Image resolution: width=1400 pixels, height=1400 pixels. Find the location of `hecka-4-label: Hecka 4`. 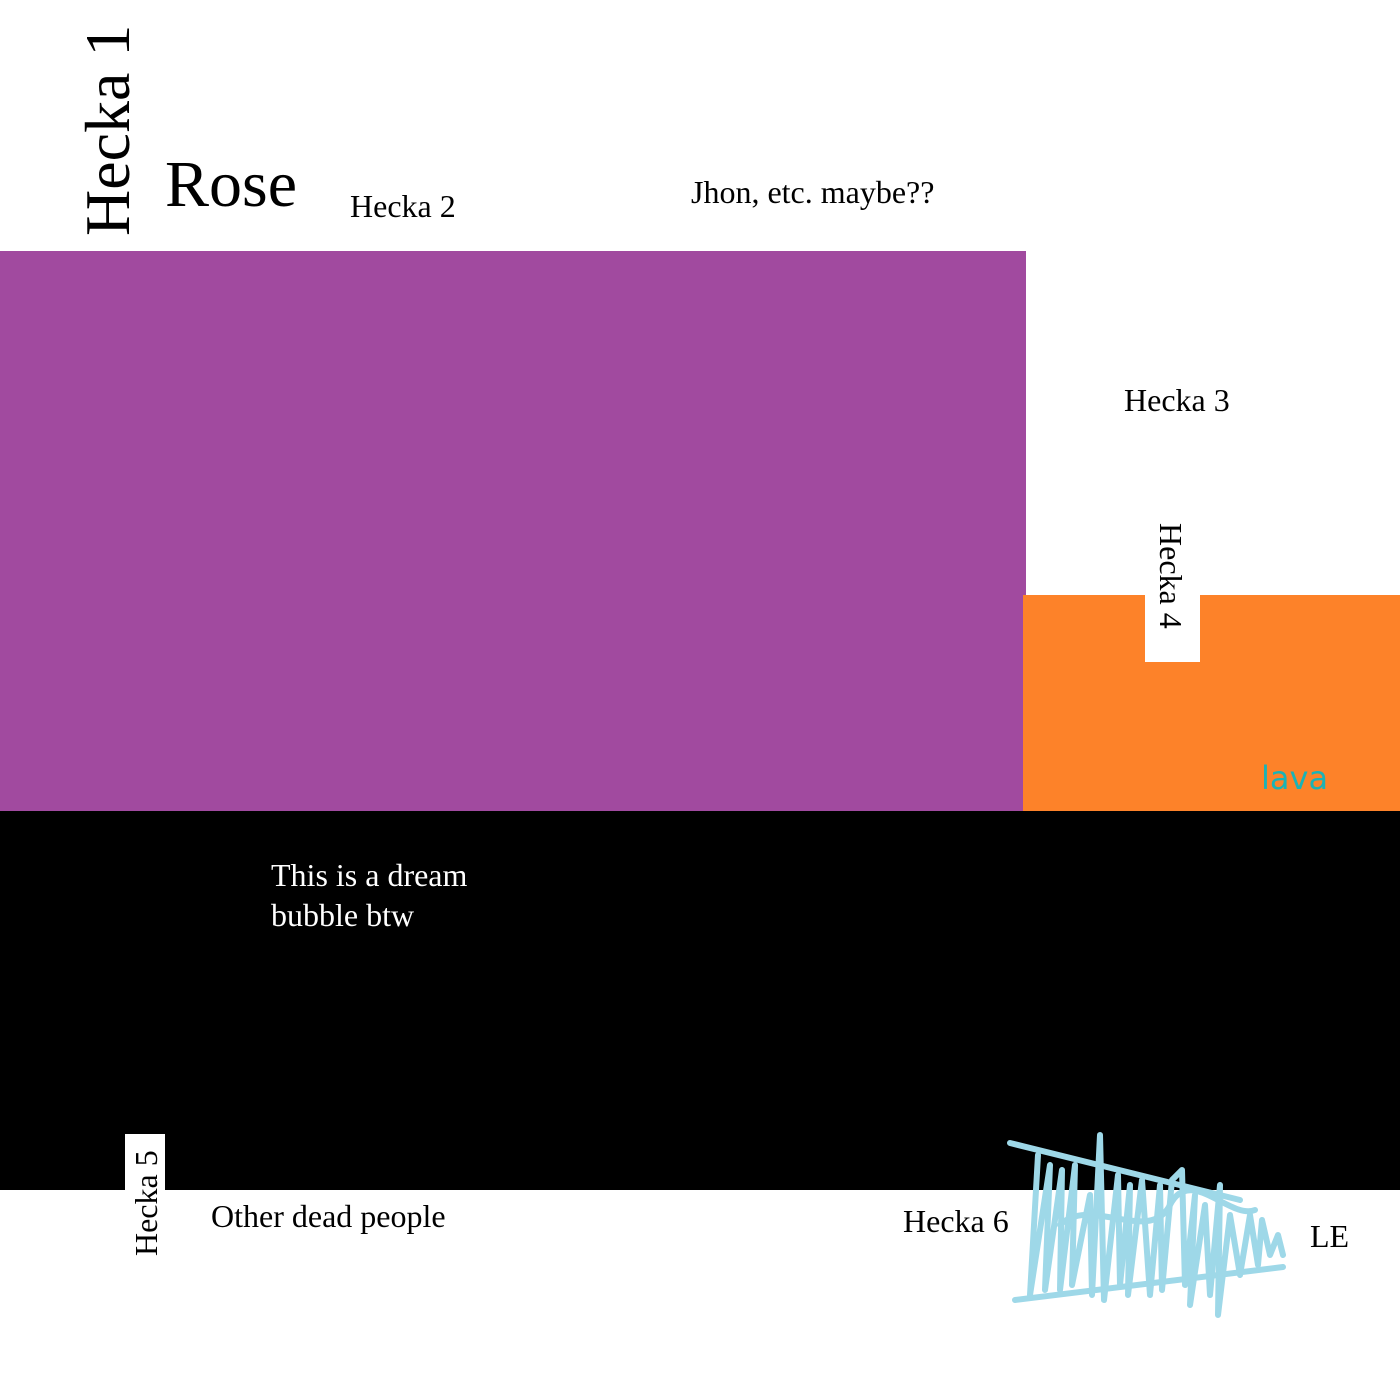

hecka-4-label: Hecka 4 is located at coordinates (1171, 576).